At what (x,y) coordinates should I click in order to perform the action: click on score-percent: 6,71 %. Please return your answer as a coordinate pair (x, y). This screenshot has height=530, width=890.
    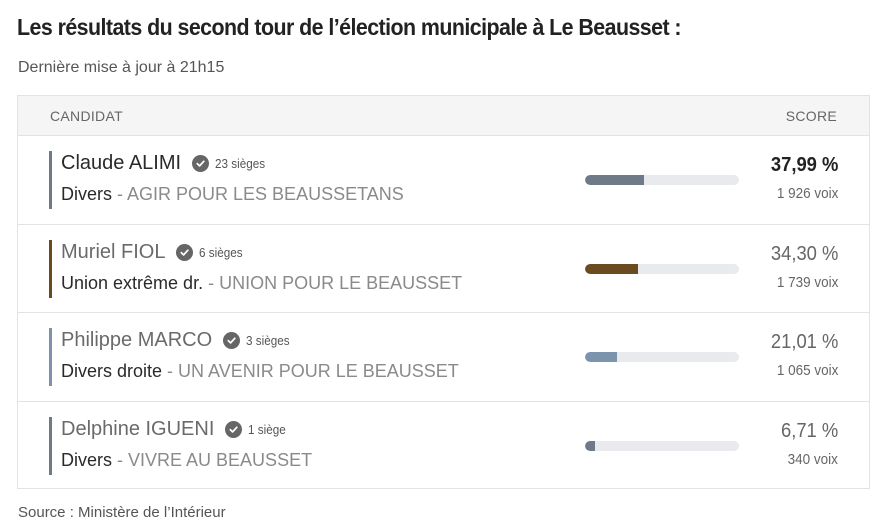
    Looking at the image, I should click on (809, 430).